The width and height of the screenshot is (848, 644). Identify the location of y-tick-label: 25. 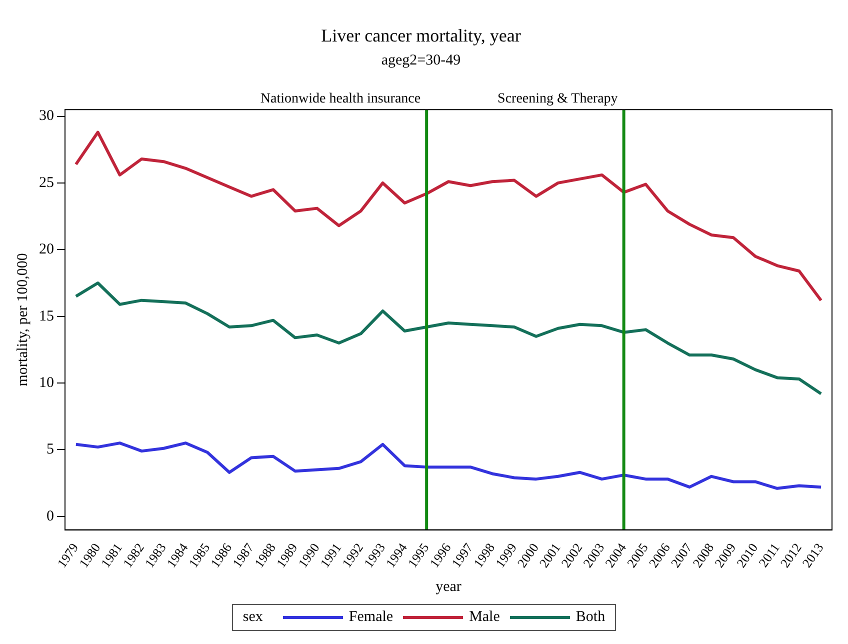
(46, 182).